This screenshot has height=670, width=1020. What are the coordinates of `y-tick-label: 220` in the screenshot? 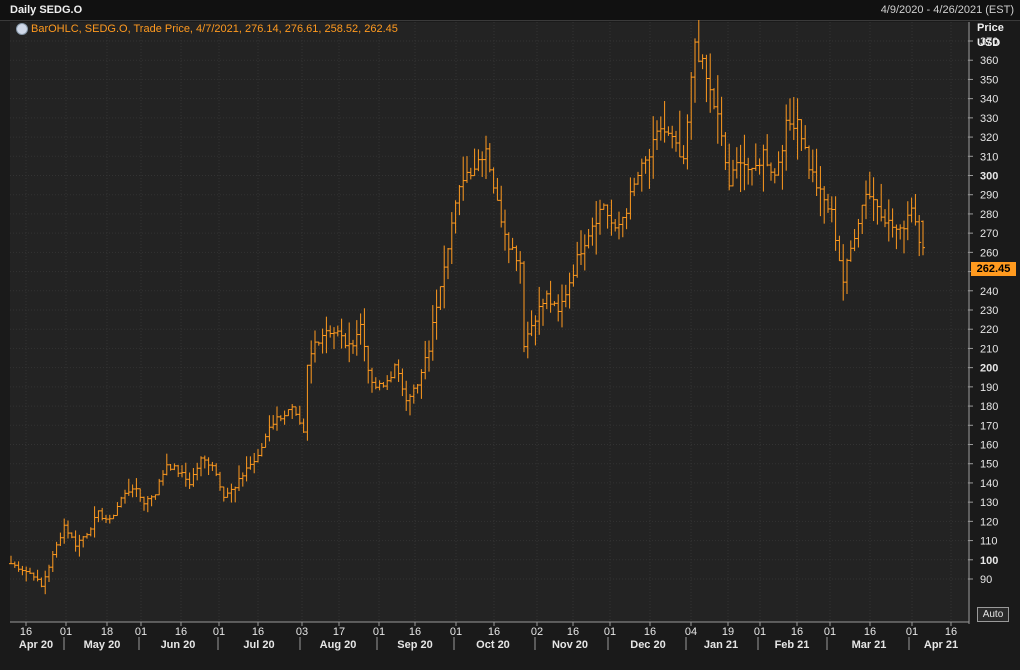 It's located at (989, 330).